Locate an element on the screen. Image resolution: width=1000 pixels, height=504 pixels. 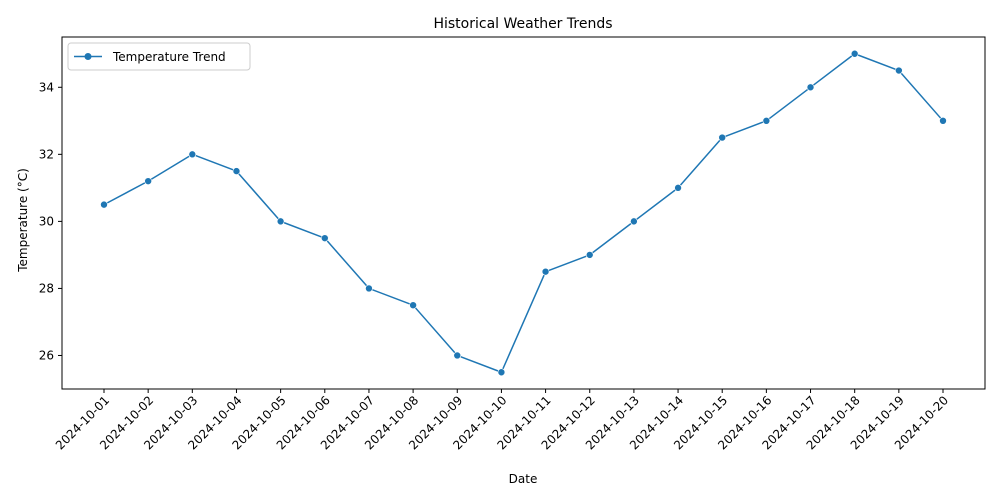
legend: Temperature Trend is located at coordinates (159, 56).